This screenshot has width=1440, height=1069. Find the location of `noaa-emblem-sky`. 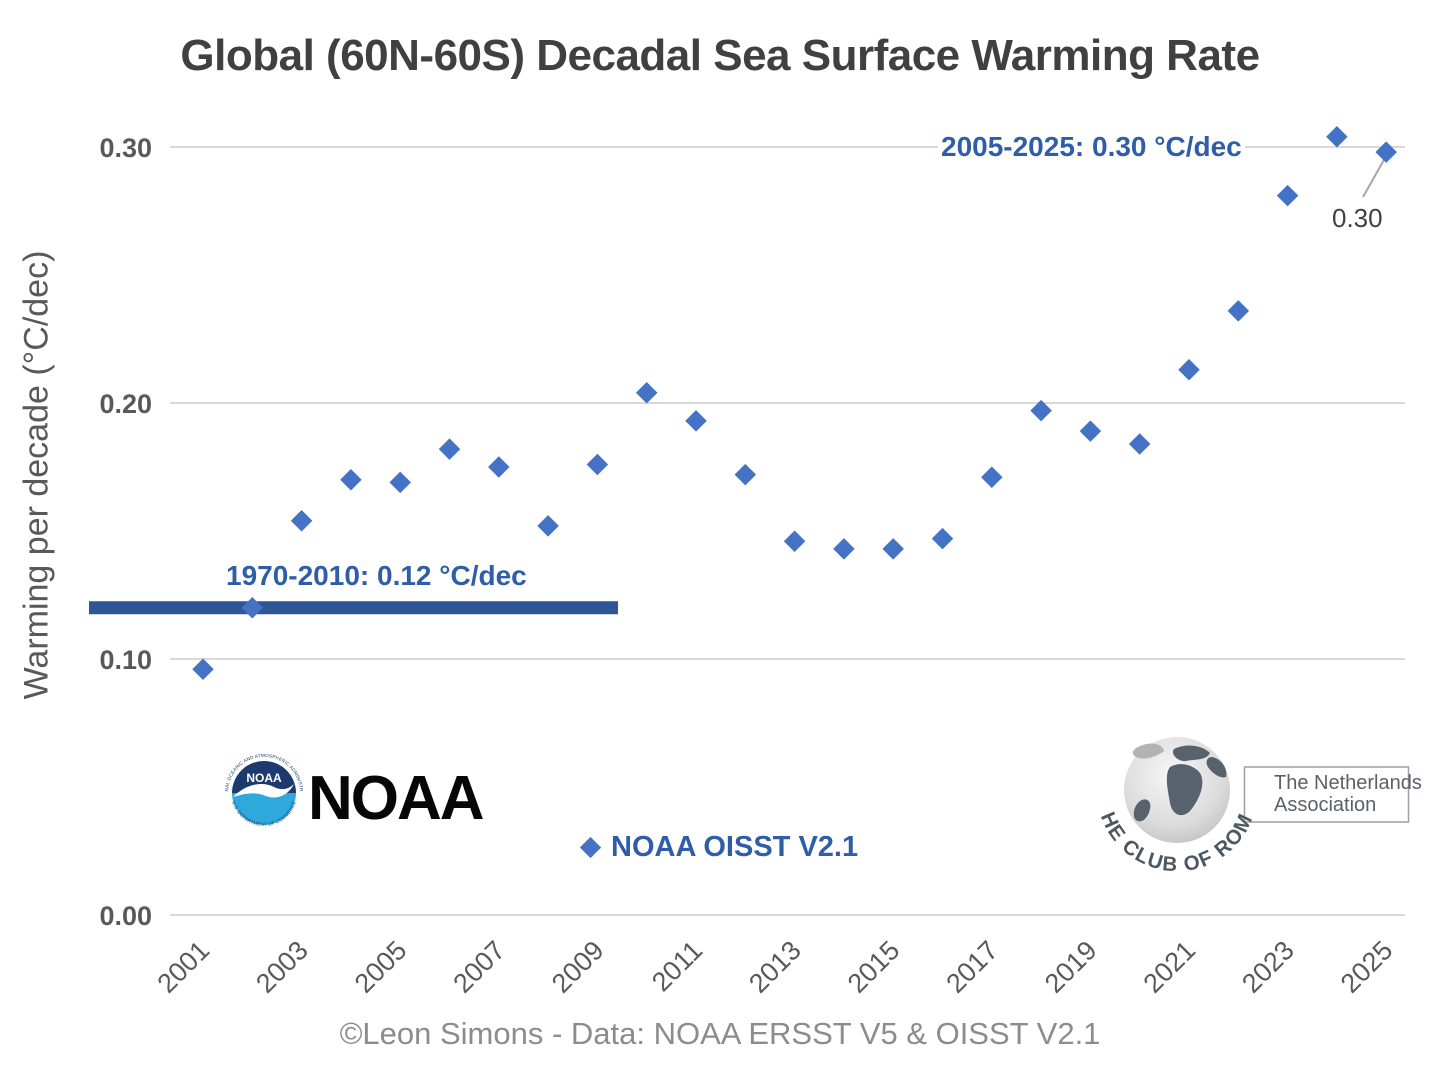

noaa-emblem-sky is located at coordinates (264, 777).